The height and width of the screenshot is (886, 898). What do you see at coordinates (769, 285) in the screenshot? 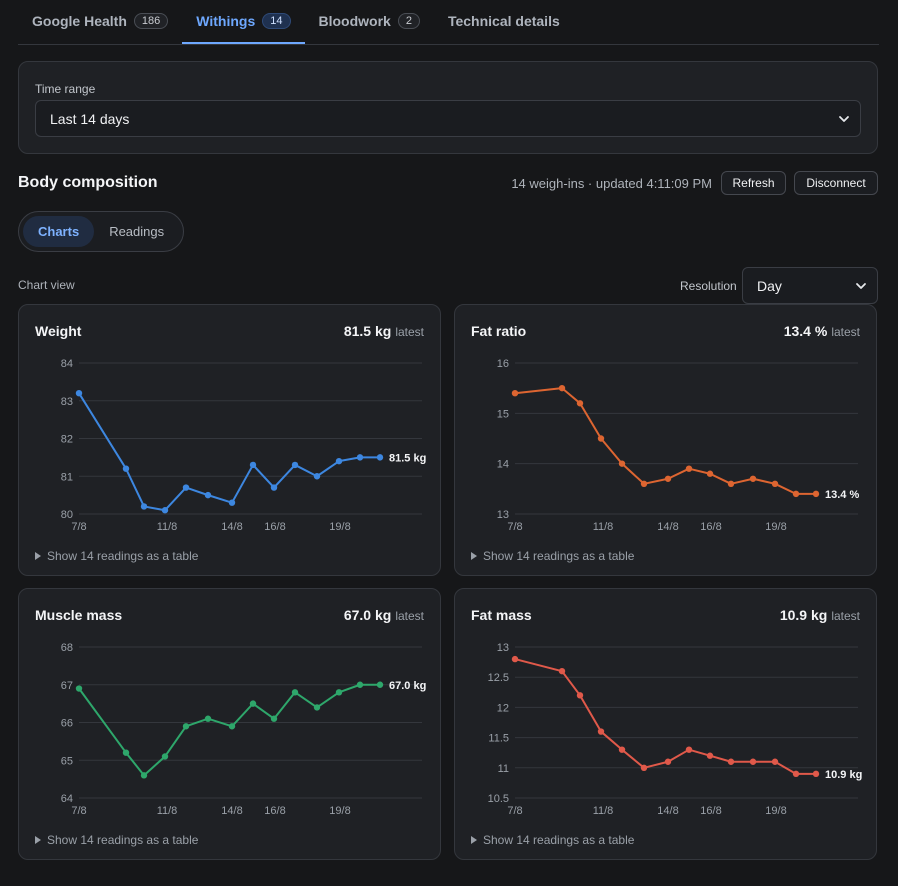
I see `resolution-value: Day` at bounding box center [769, 285].